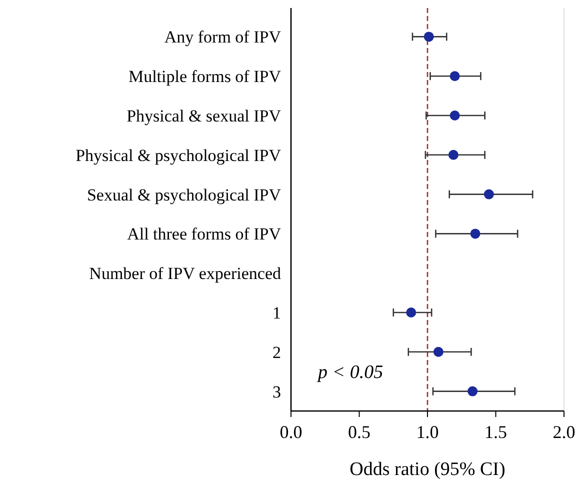  What do you see at coordinates (276, 313) in the screenshot?
I see `y-tick-label: 1` at bounding box center [276, 313].